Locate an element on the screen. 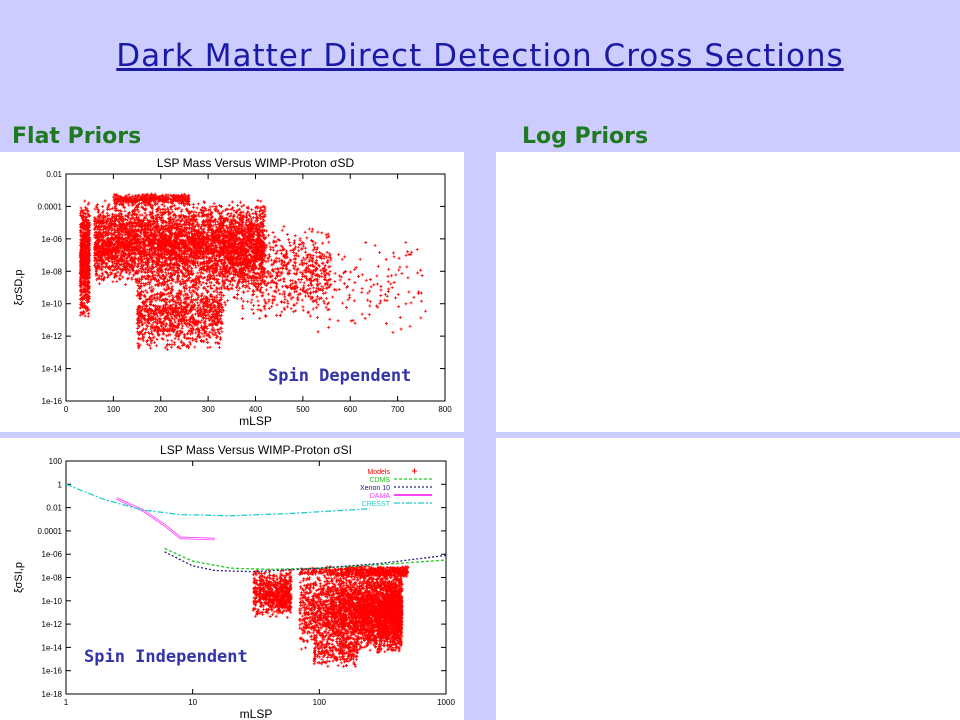 This screenshot has width=960, height=720. y-tick-label: 1e-16 is located at coordinates (52, 401).